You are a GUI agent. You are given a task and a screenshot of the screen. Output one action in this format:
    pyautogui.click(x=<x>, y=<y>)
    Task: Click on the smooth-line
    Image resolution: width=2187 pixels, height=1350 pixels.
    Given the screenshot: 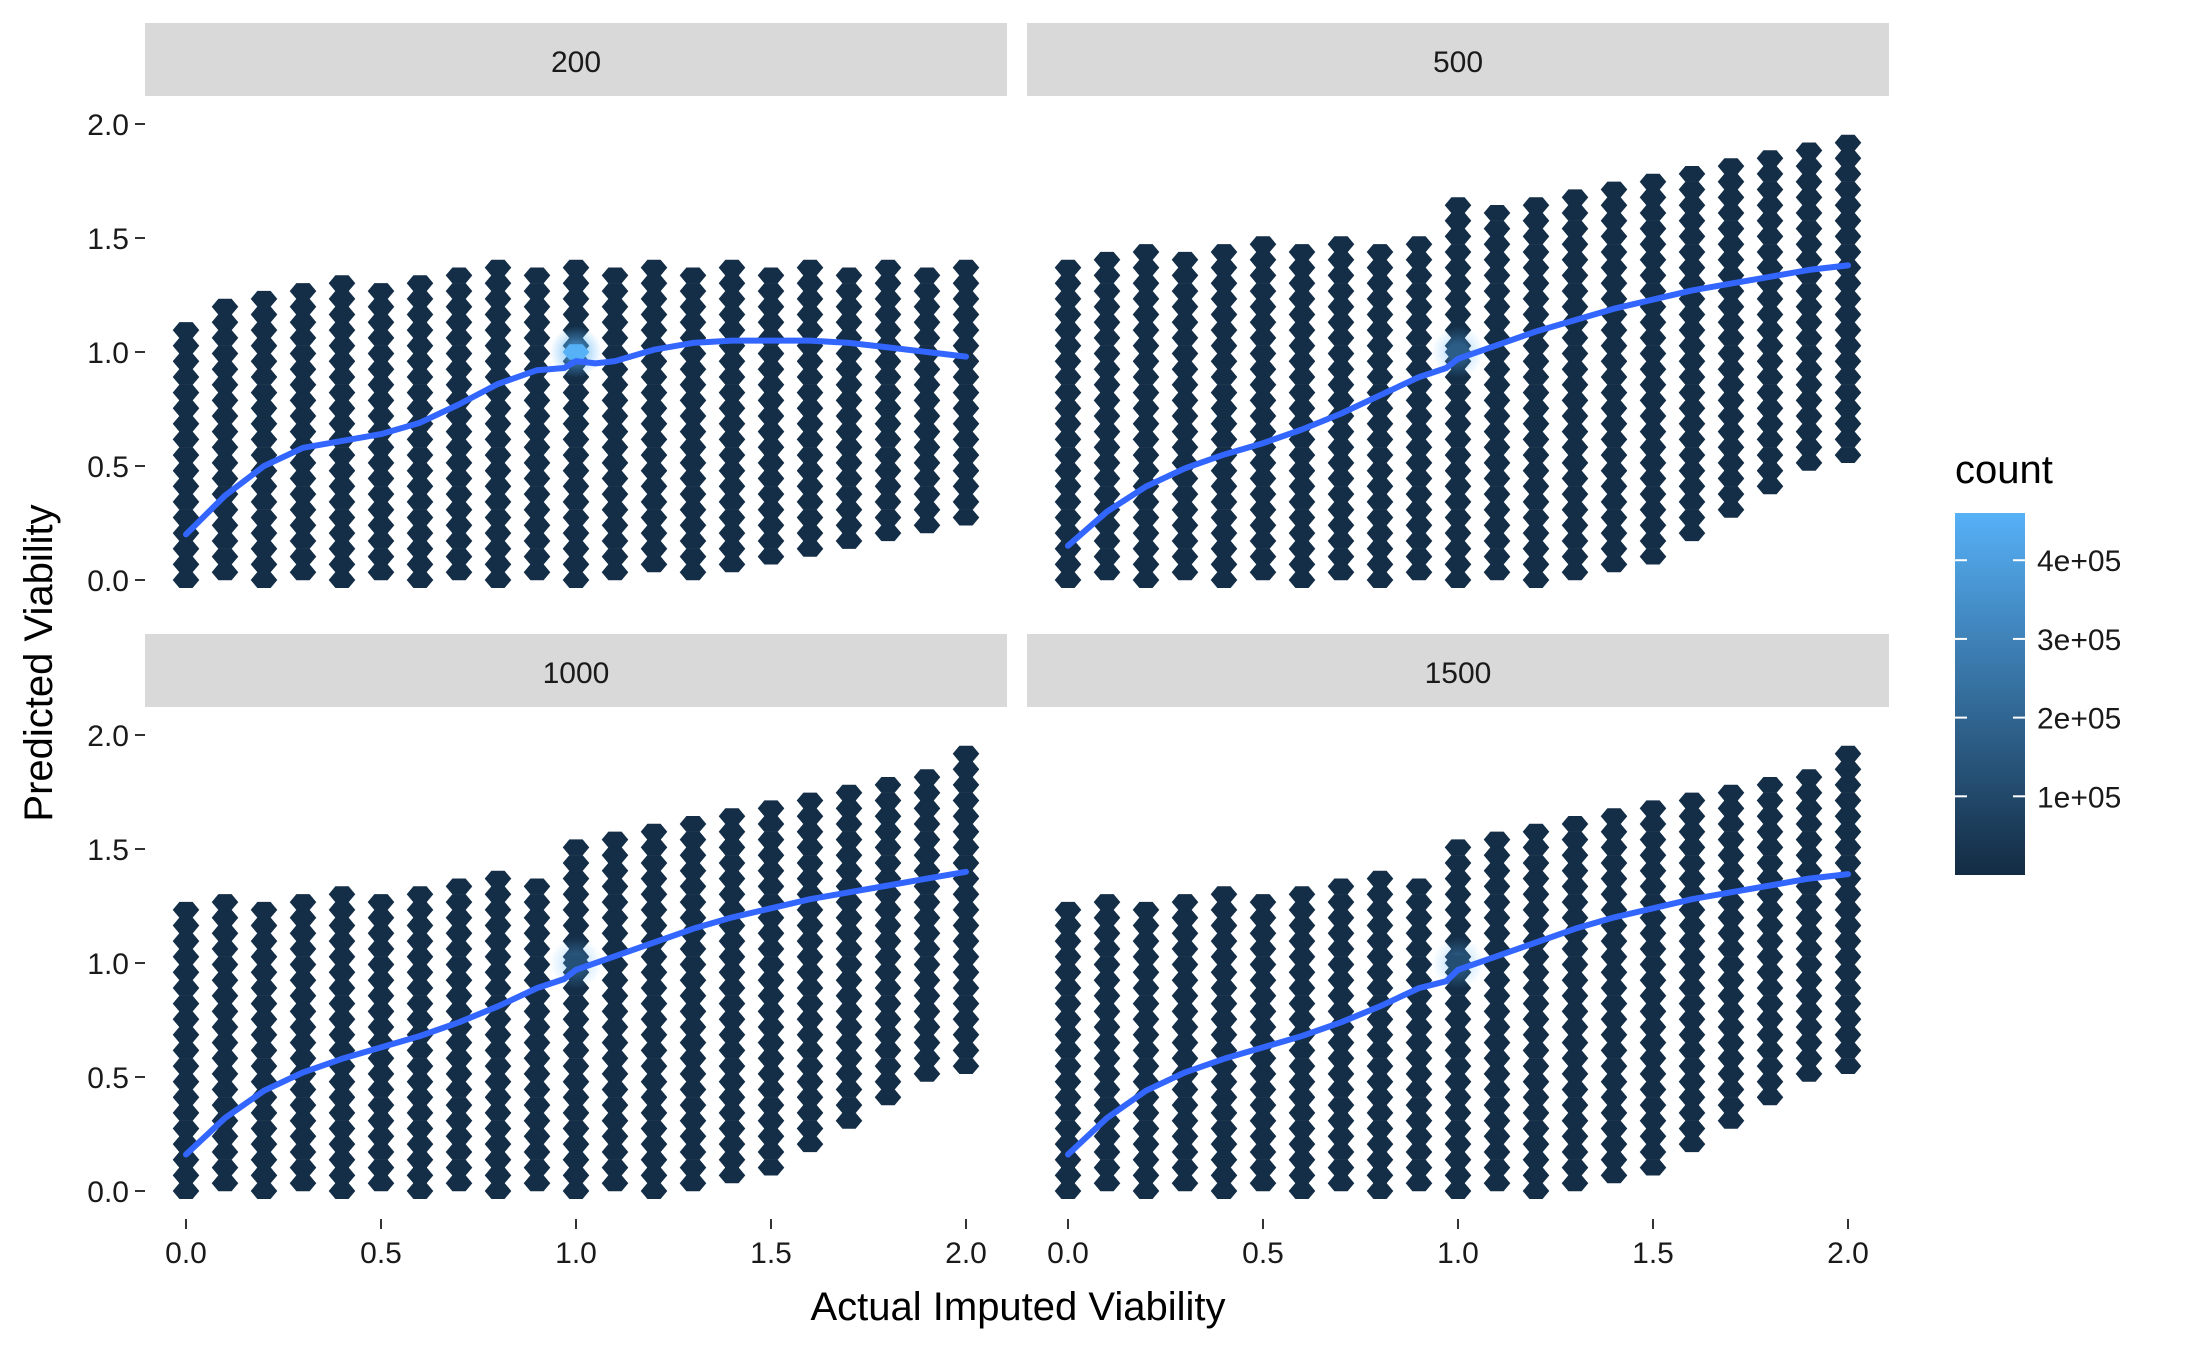 What is the action you would take?
    pyautogui.click(x=576, y=437)
    